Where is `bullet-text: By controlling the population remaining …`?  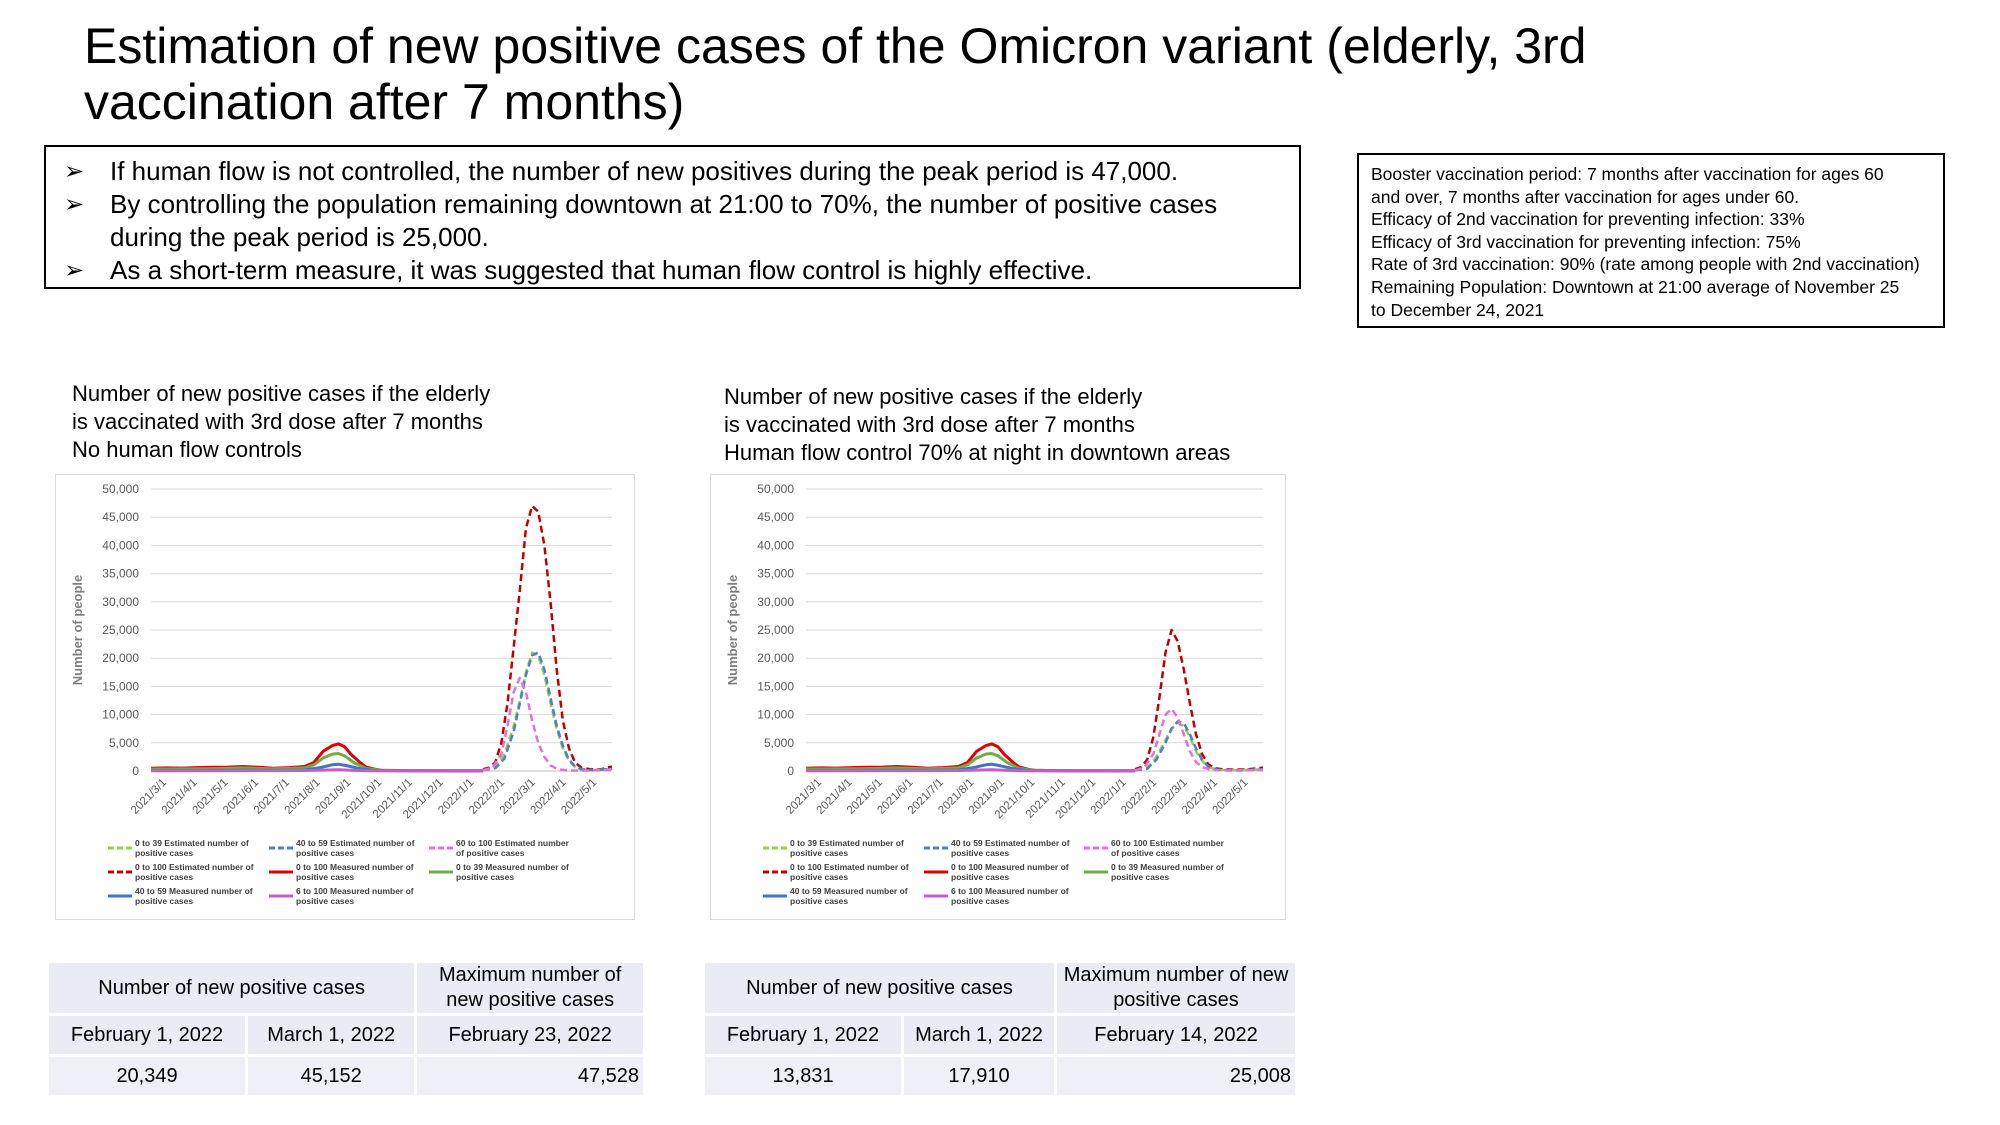 bullet-text: By controlling the population remaining … is located at coordinates (664, 220).